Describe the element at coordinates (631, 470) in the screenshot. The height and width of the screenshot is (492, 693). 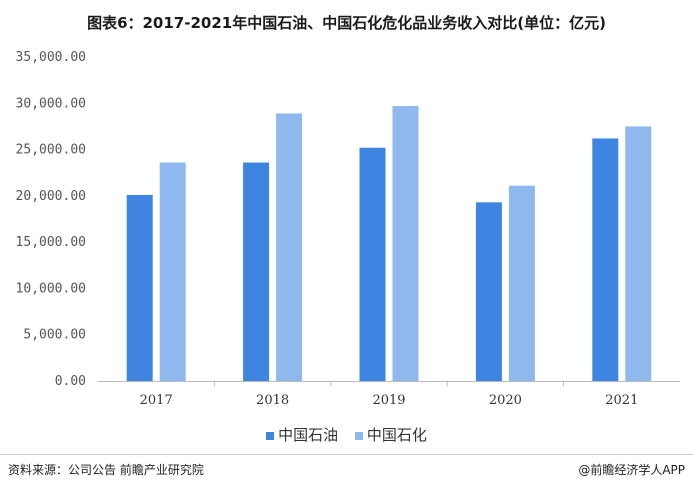
I see `brand-credit: @前瞻经济学人APP` at that location.